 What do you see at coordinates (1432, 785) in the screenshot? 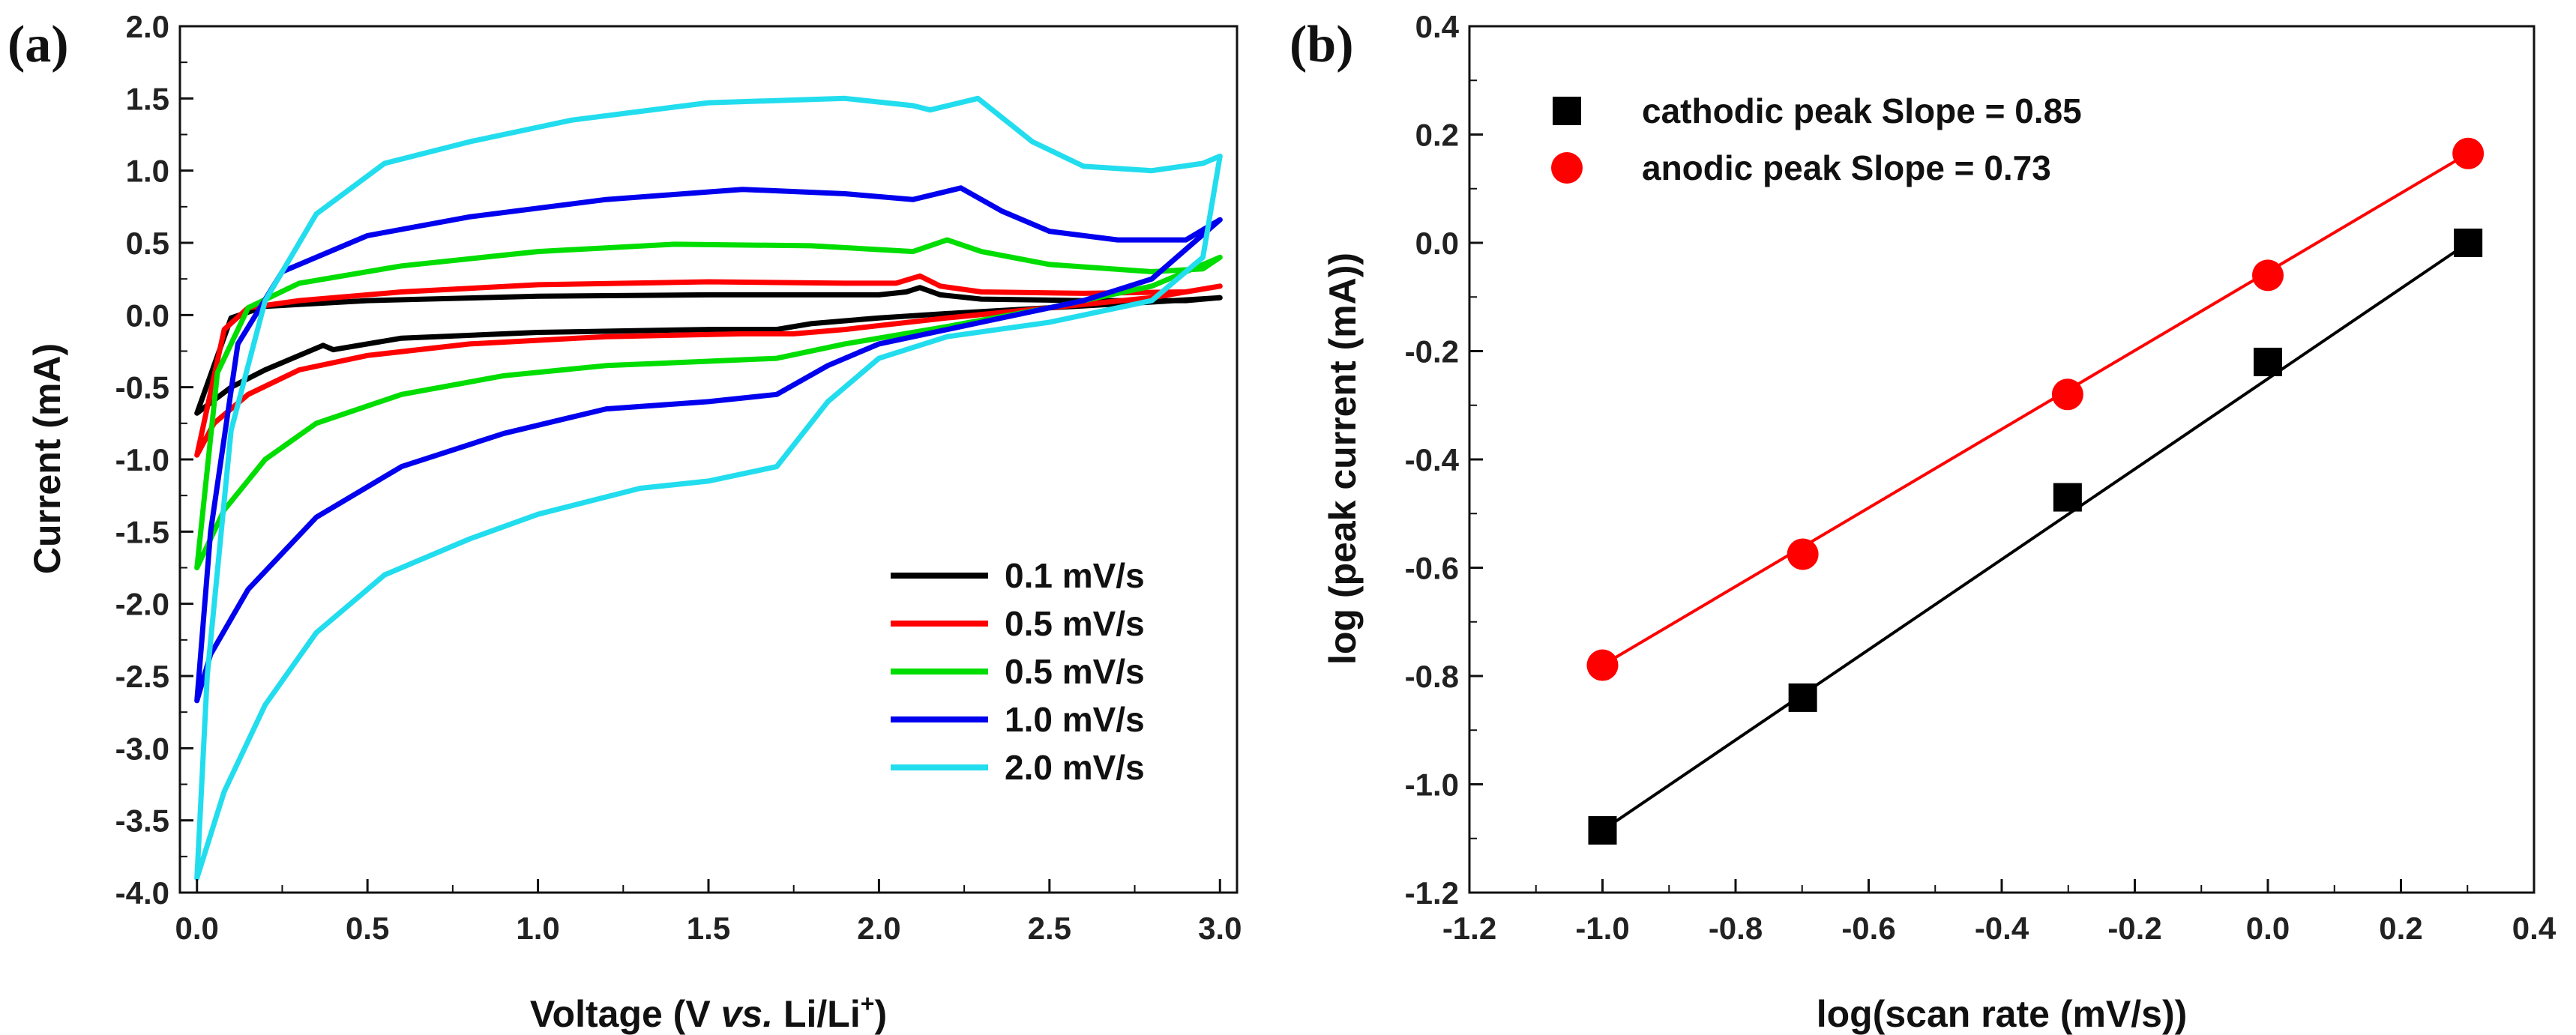
I see `panel-b-y-tick-label: -1.0` at bounding box center [1432, 785].